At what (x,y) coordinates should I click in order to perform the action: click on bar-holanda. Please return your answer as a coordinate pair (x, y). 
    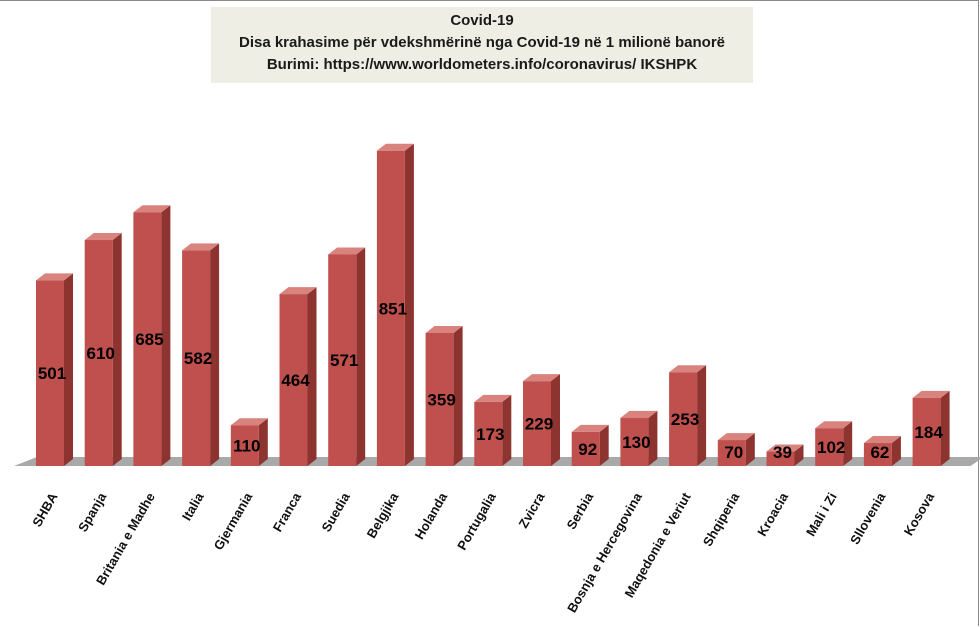
    Looking at the image, I should click on (444, 396).